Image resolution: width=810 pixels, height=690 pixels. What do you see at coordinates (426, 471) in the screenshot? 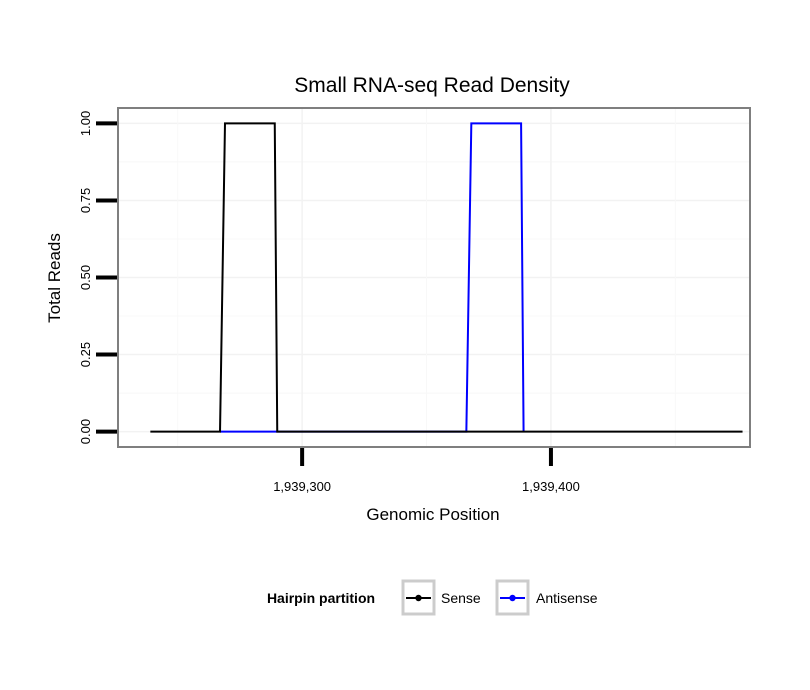
I see `x-axis: 1,939,300 1,939,400` at bounding box center [426, 471].